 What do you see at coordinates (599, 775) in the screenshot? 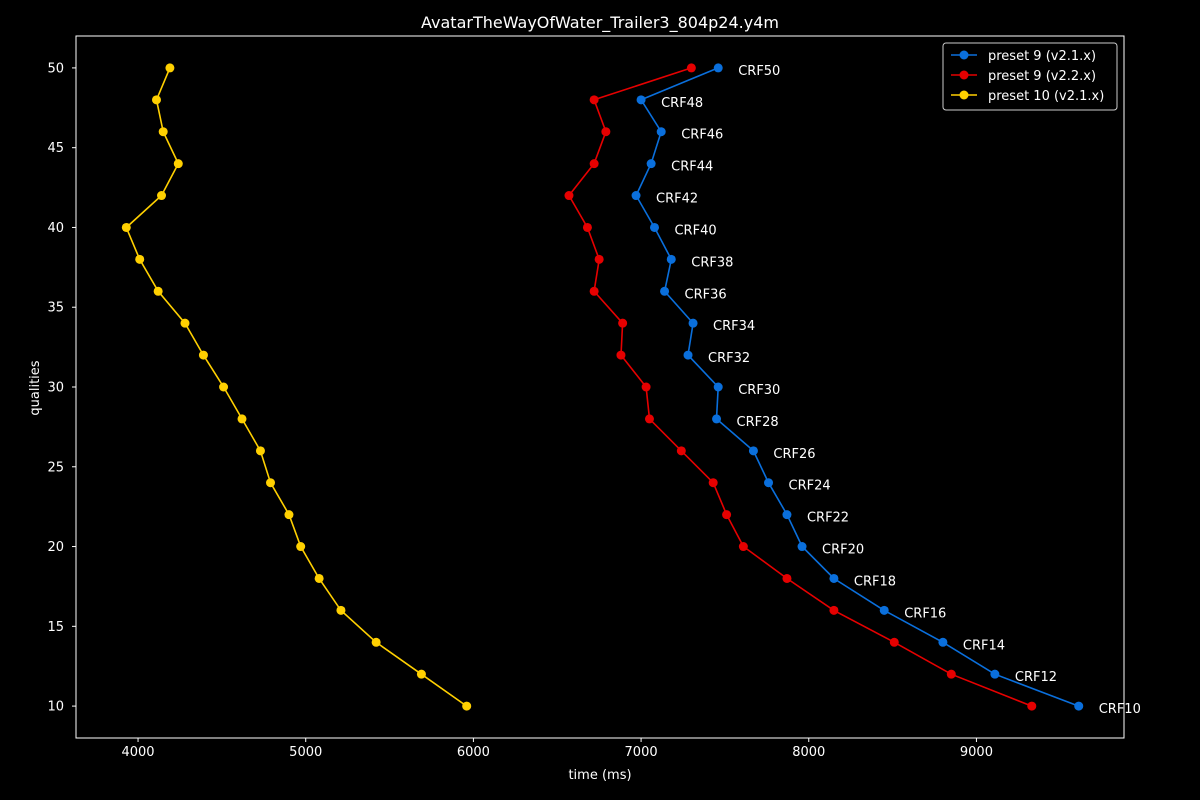
I see `x-axis-label: time (ms)` at bounding box center [599, 775].